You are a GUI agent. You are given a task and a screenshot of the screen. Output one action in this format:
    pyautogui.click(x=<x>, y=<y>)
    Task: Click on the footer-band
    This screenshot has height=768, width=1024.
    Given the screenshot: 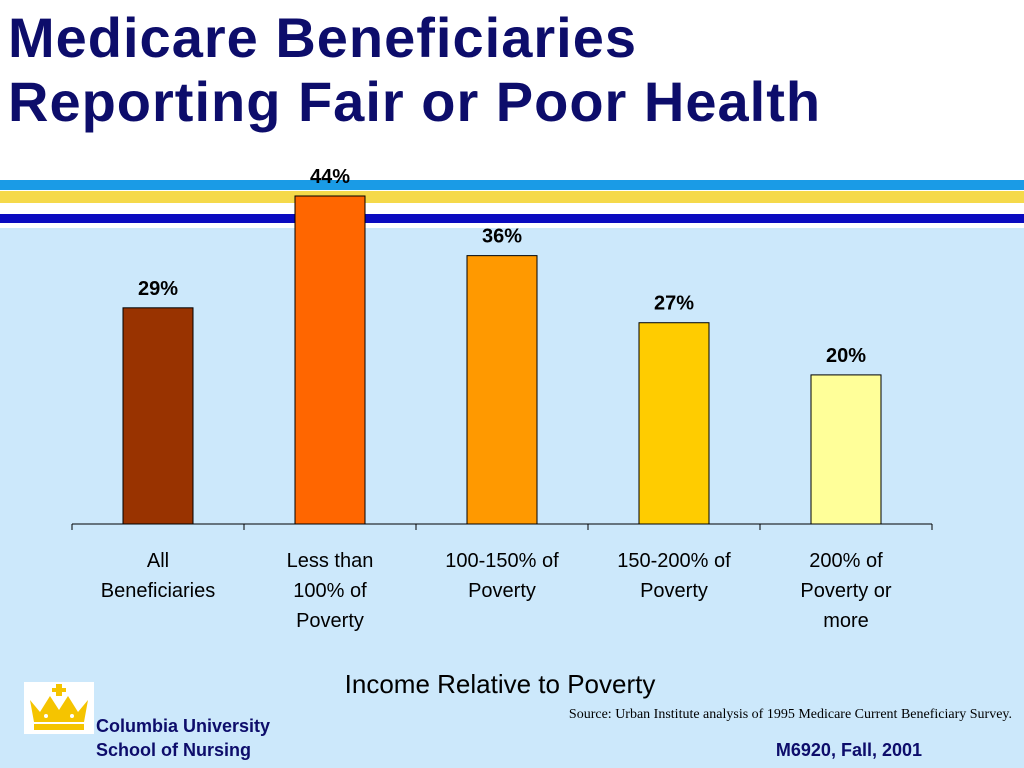 What is the action you would take?
    pyautogui.click(x=512, y=750)
    